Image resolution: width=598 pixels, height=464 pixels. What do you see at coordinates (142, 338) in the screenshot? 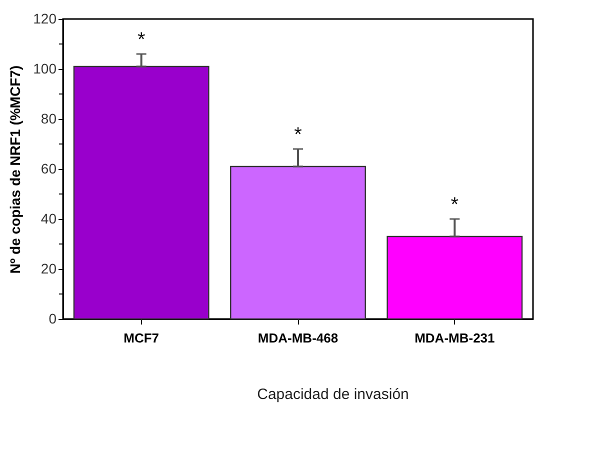
I see `x-tick-label: MCF7` at bounding box center [142, 338].